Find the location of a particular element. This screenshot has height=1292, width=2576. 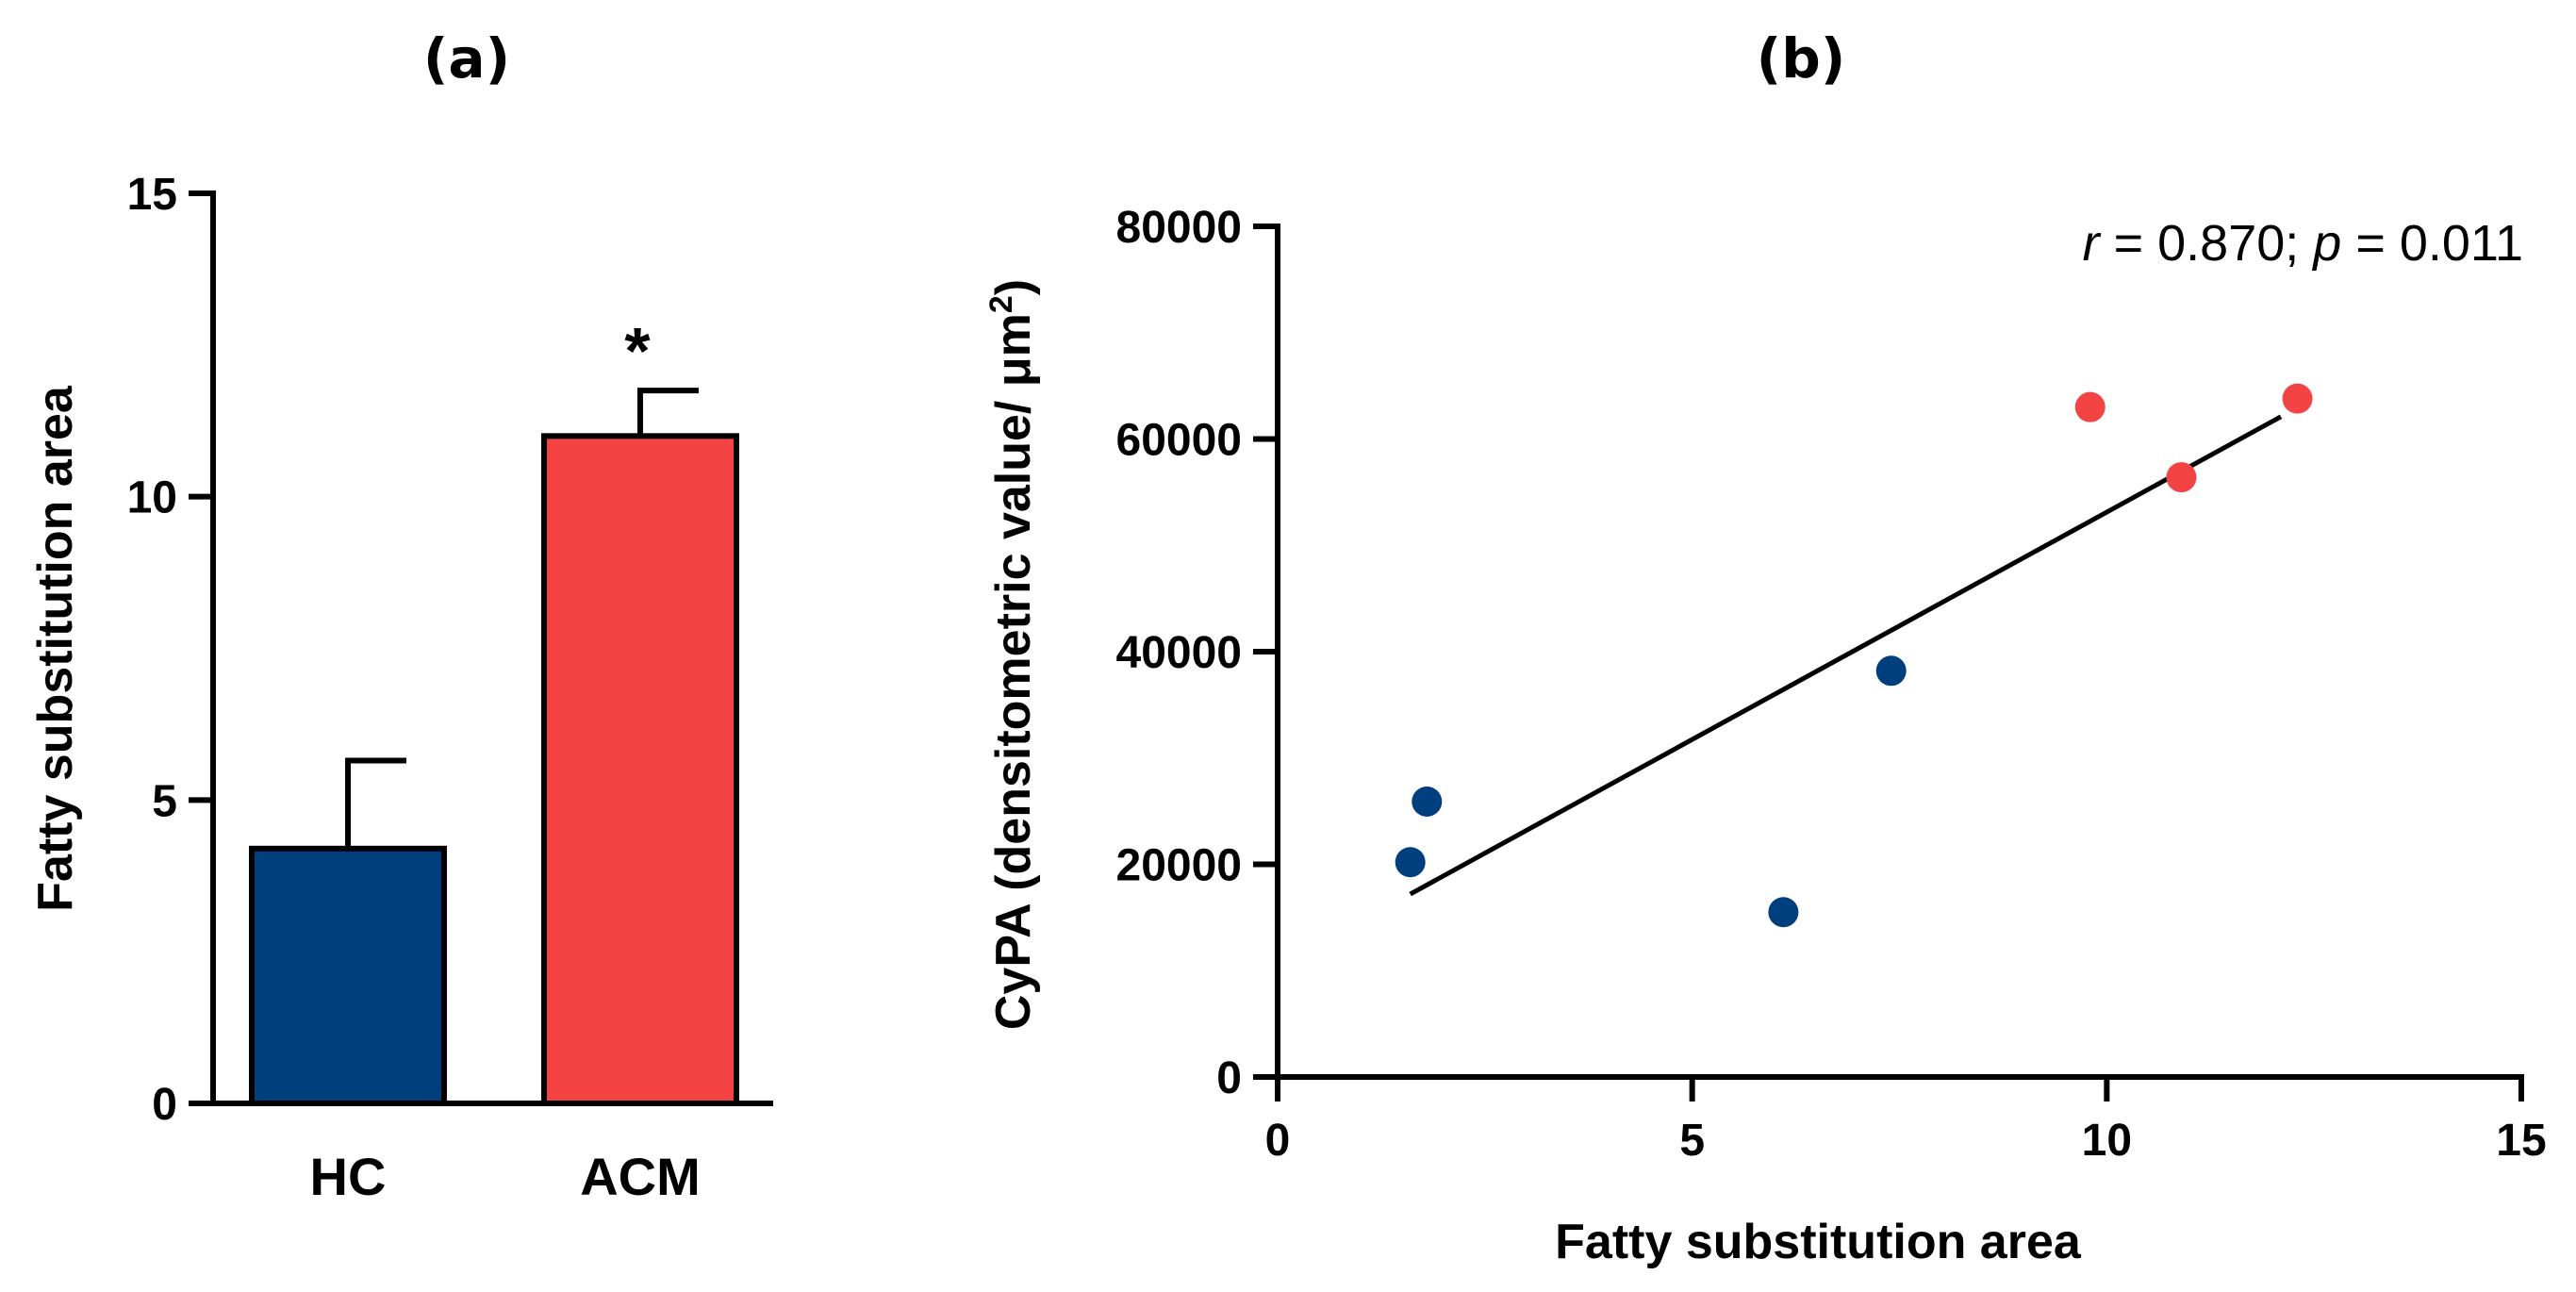

r-symbol: r is located at coordinates (2092, 243).